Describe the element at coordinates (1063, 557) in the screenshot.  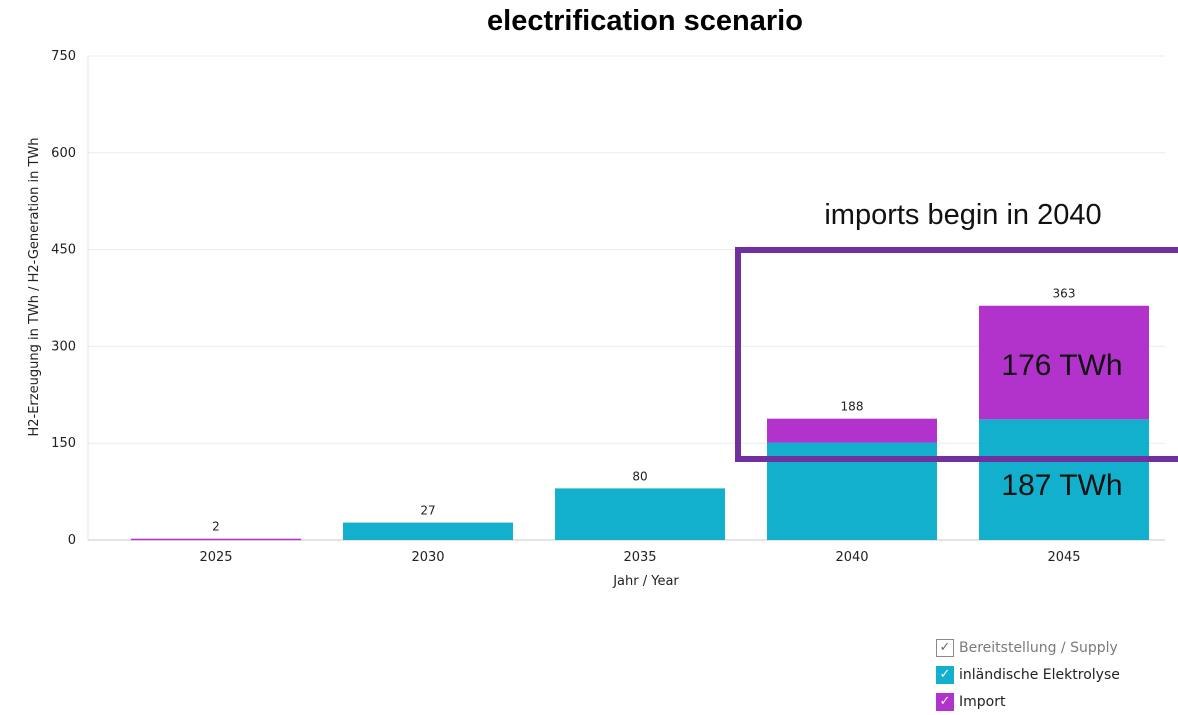
I see `x-tick-label: 2045` at that location.